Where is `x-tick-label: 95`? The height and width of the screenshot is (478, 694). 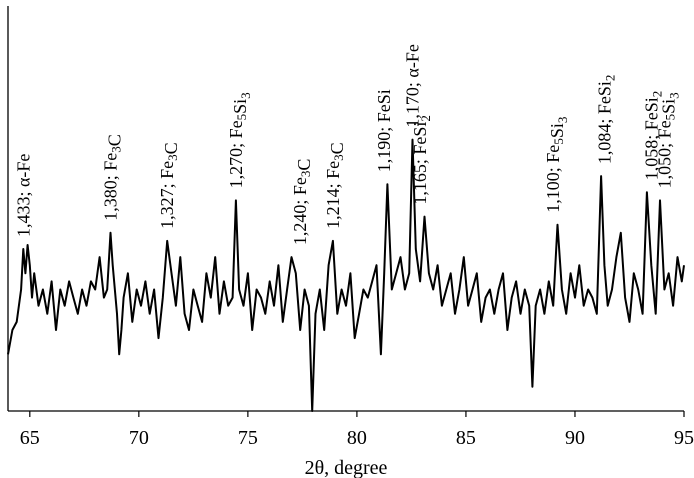
x-tick-label: 95 is located at coordinates (684, 438).